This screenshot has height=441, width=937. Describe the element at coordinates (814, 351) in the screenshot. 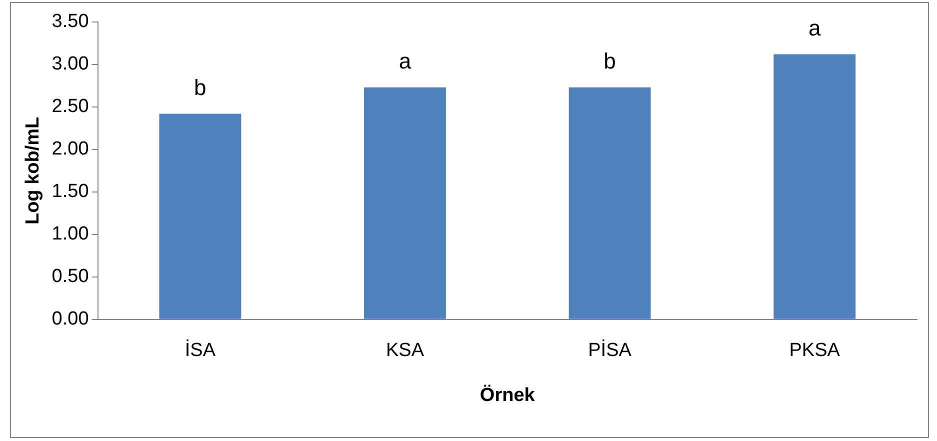

I see `x-tick-label: PKSA` at that location.